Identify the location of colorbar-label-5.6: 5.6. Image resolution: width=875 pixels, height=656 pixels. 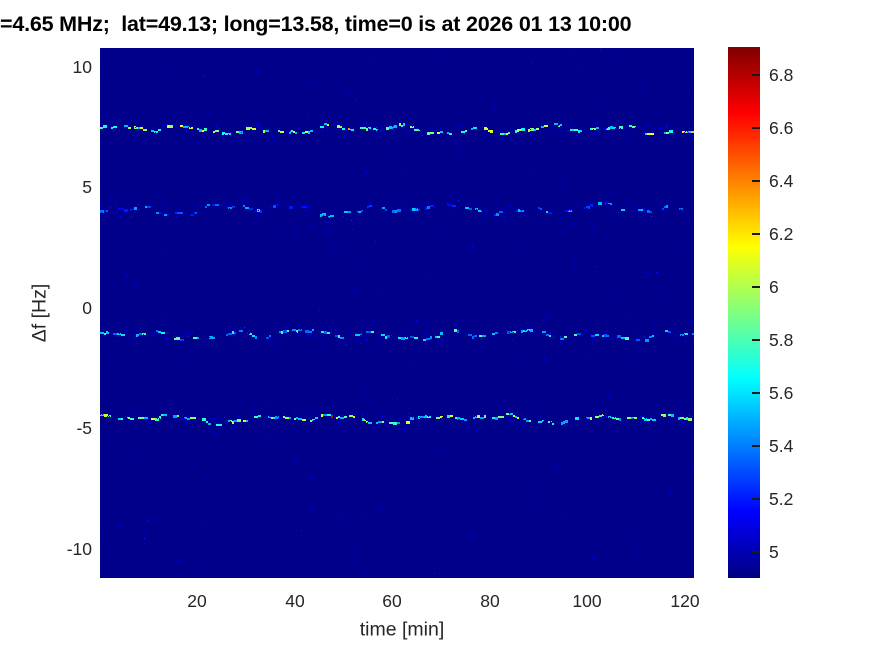
(781, 393).